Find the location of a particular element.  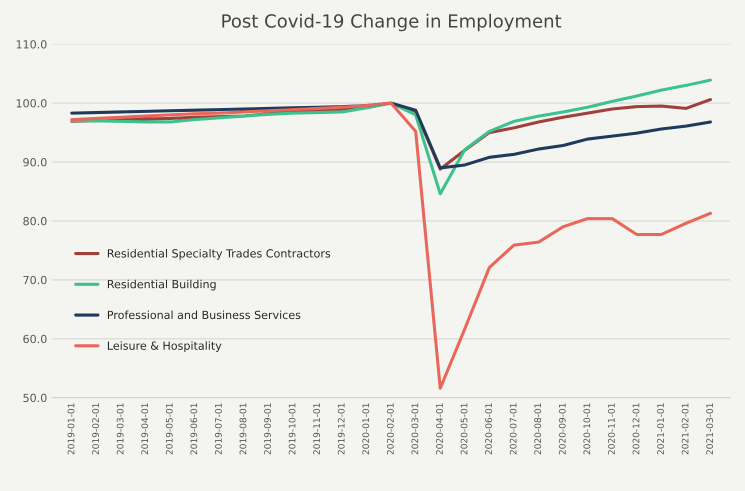

y-tick-label: 80.0 is located at coordinates (35, 221).